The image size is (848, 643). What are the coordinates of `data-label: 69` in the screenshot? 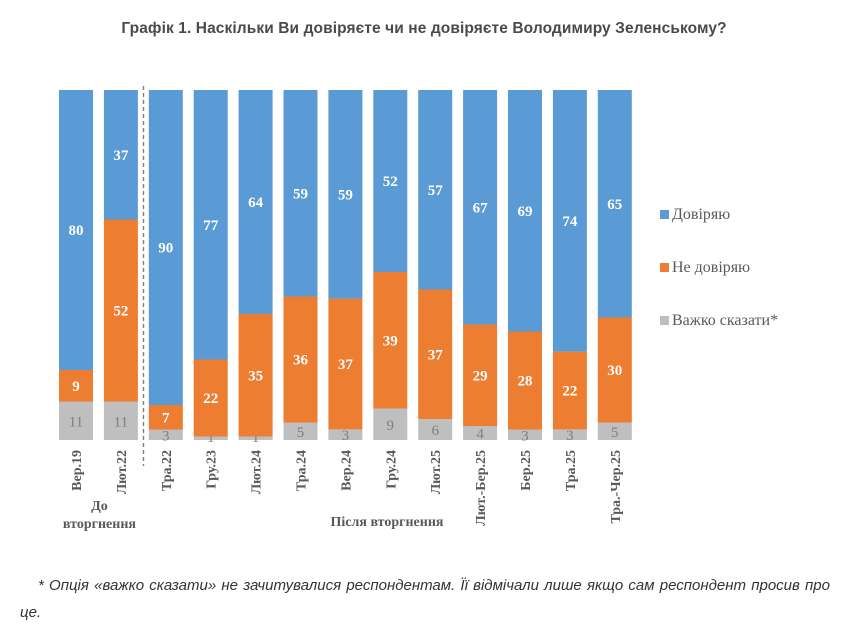 It's located at (525, 212).